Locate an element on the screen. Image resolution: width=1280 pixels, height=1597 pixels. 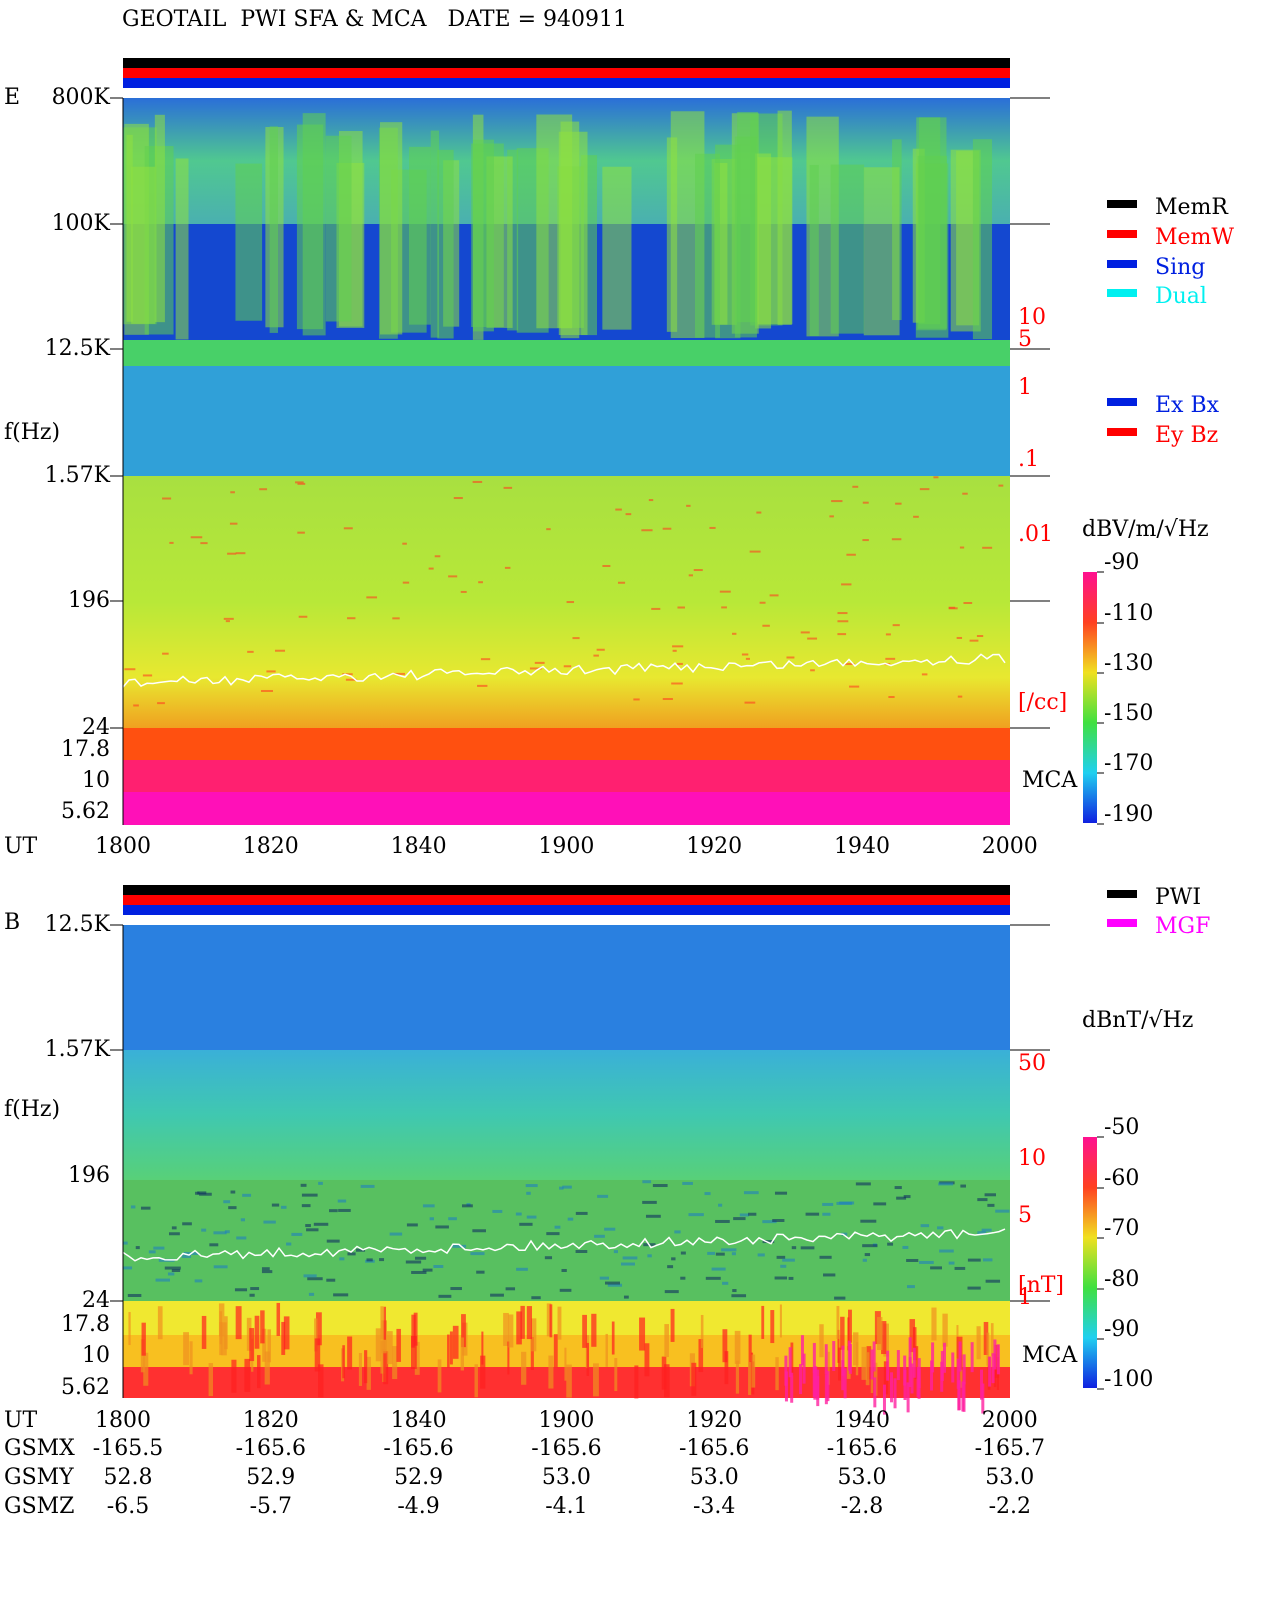
legend-label: MemR is located at coordinates (1192, 207).